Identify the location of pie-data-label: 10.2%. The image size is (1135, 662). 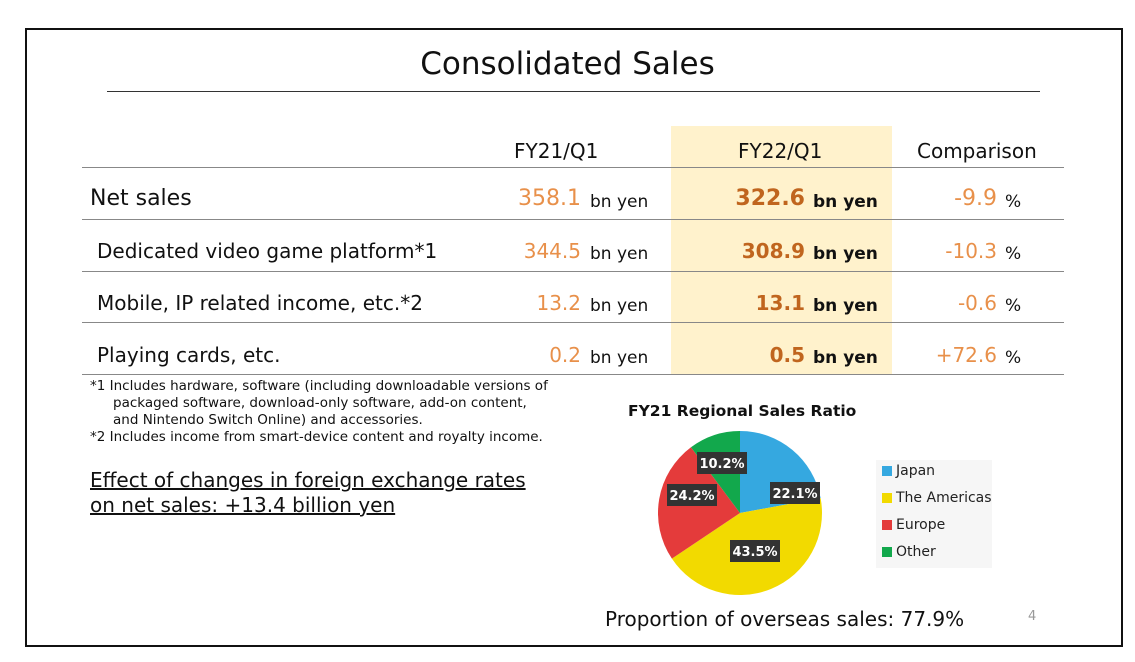
(722, 463).